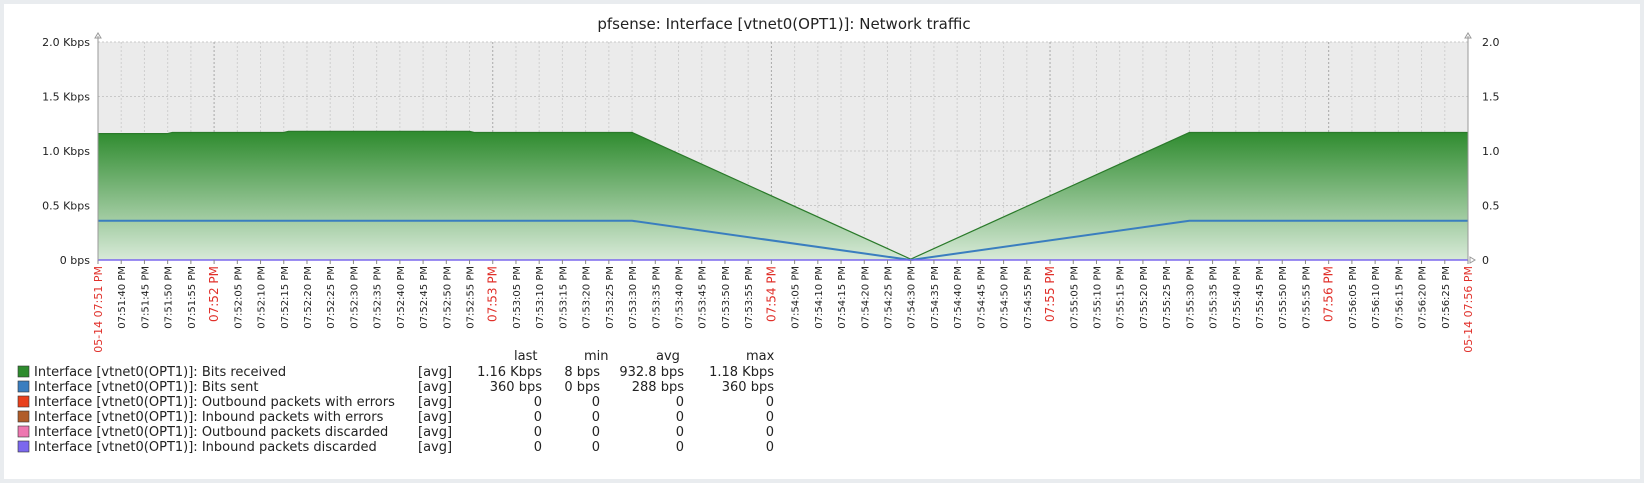 The width and height of the screenshot is (1644, 483). What do you see at coordinates (447, 297) in the screenshot?
I see `x-tick-label: 07:52:50 PM` at bounding box center [447, 297].